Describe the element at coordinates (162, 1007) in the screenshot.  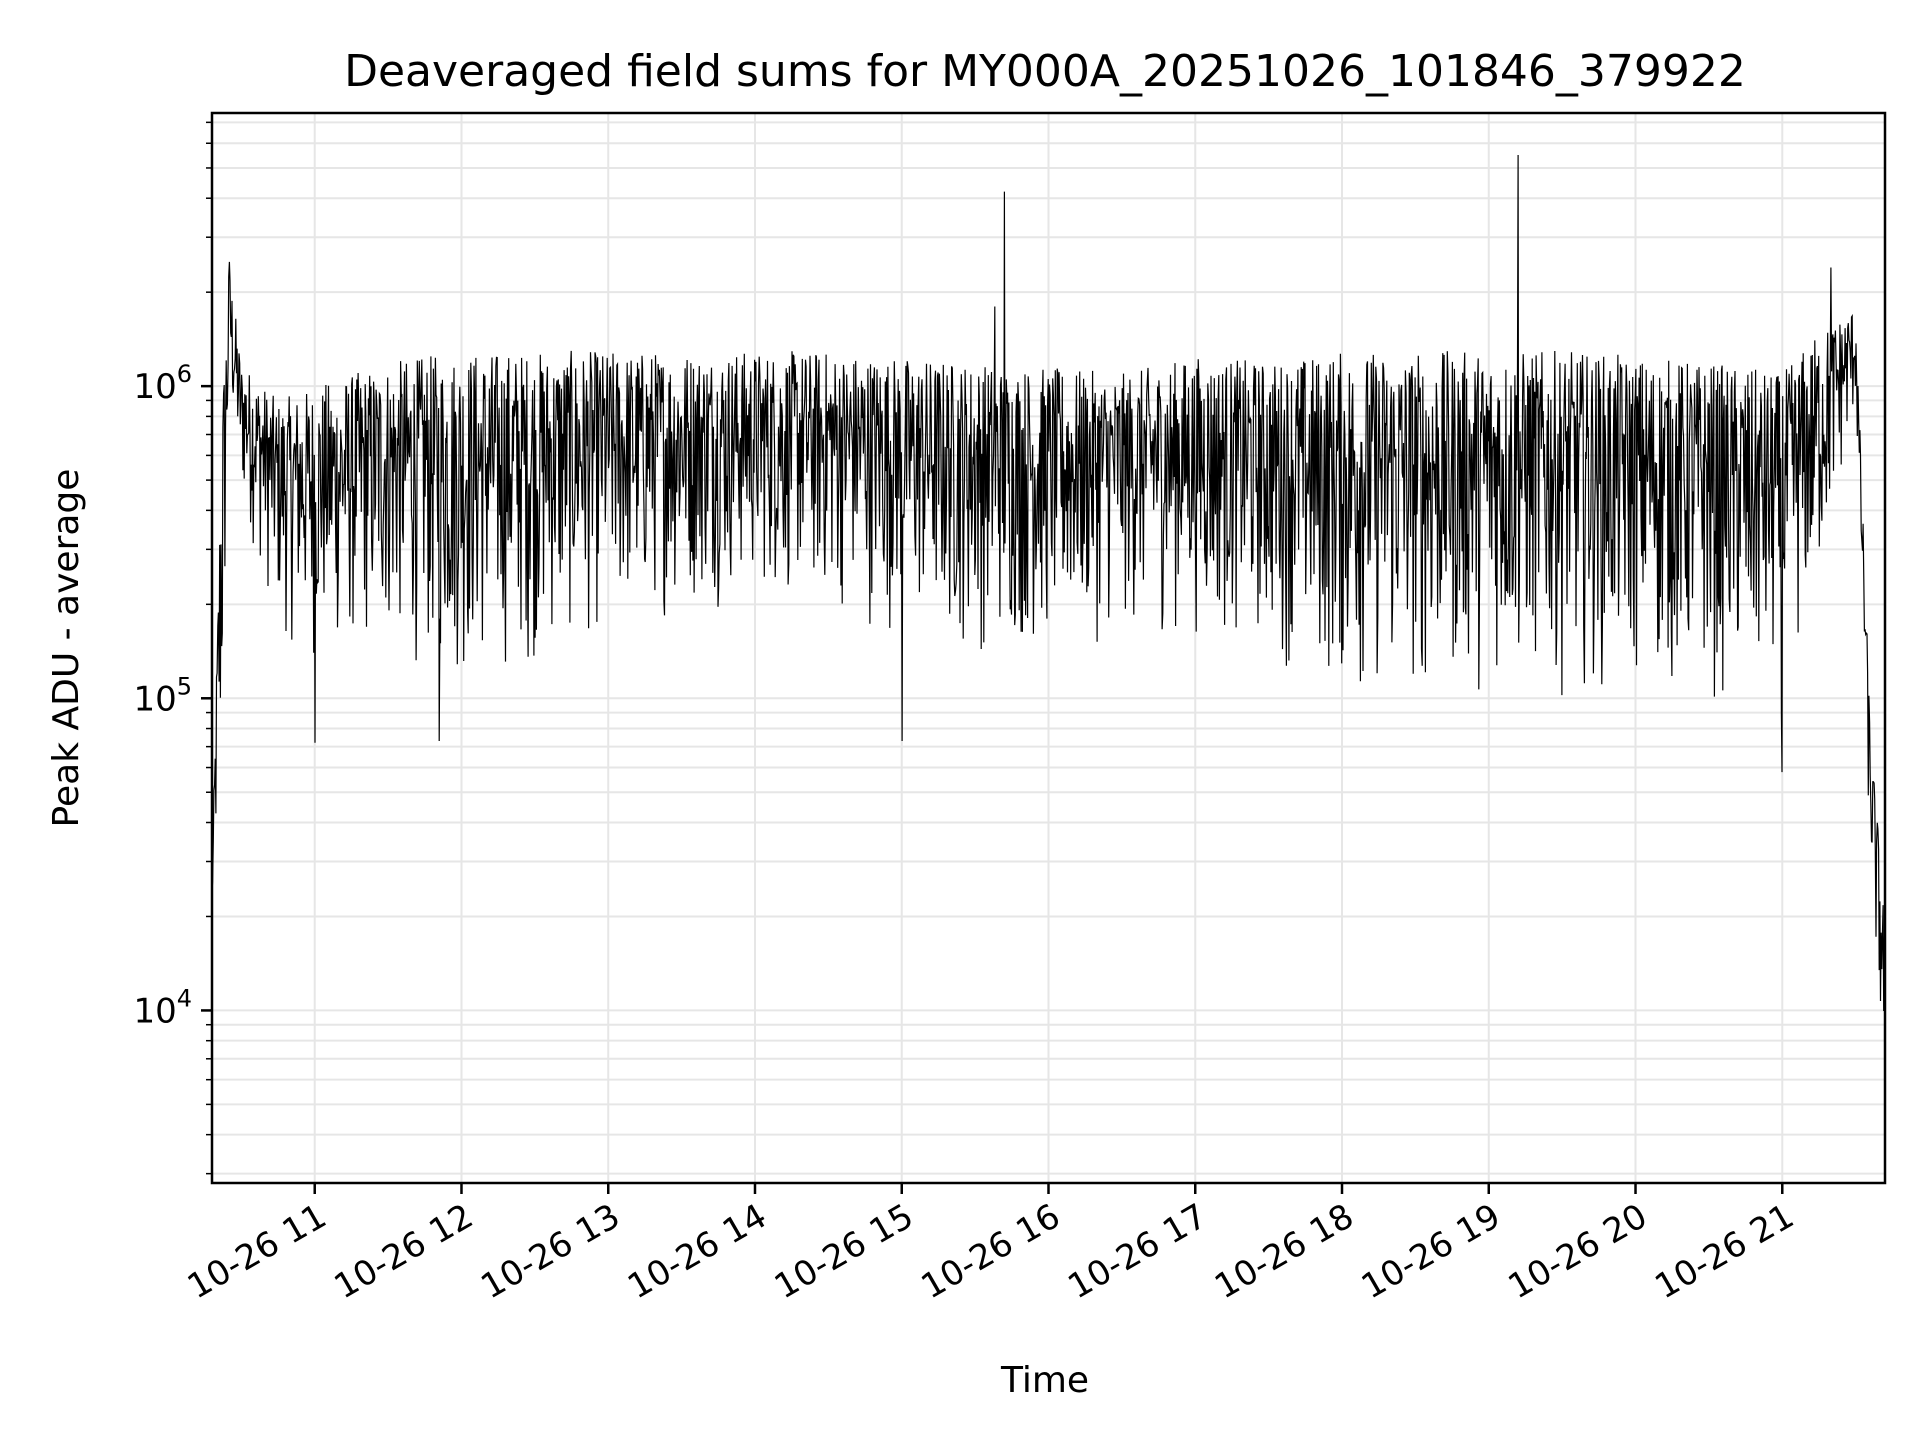
I see `y-tick-label: 10⁴` at that location.